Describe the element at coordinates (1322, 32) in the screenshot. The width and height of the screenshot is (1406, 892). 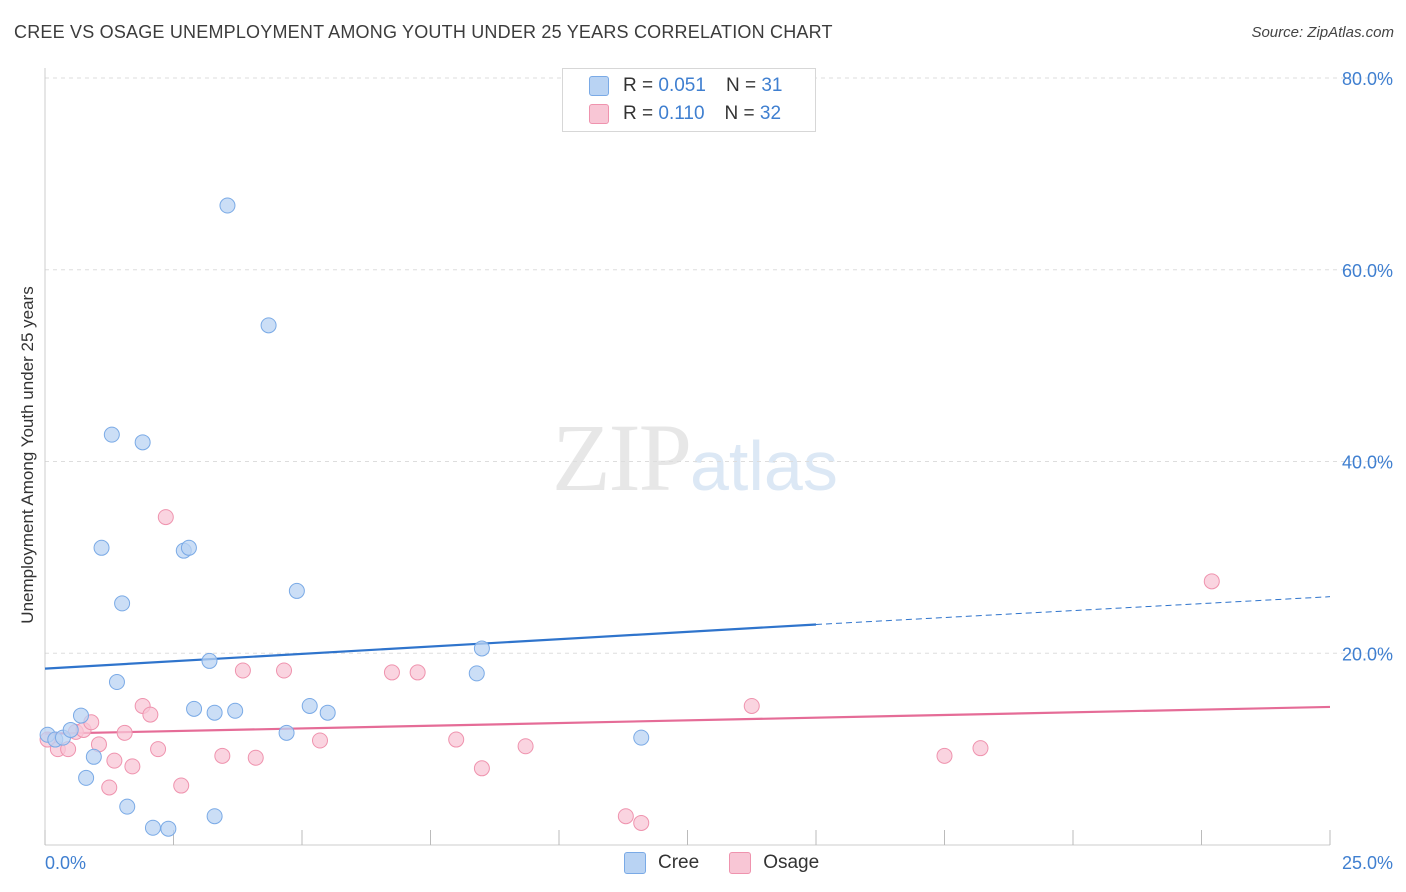
I see `source-label: Source: ZipAtlas.com` at that location.